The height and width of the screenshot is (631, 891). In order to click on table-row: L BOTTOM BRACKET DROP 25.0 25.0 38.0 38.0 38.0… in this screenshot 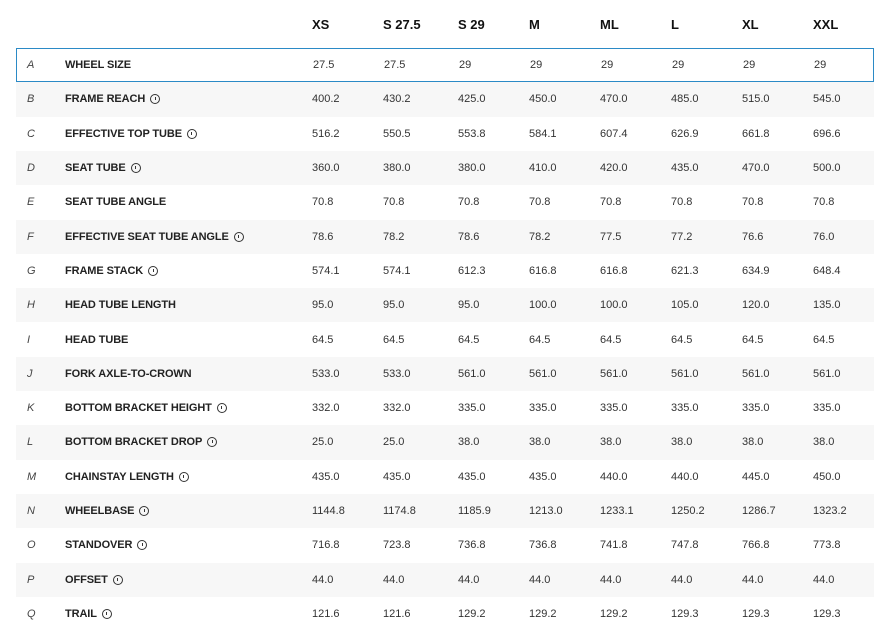, I will do `click(445, 442)`.